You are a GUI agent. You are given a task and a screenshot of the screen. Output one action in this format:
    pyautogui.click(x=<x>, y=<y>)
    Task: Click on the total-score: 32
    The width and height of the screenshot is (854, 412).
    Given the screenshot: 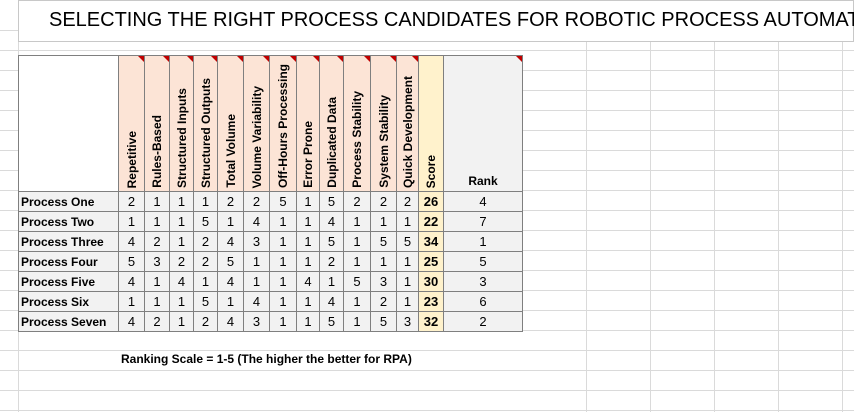 What is the action you would take?
    pyautogui.click(x=431, y=321)
    